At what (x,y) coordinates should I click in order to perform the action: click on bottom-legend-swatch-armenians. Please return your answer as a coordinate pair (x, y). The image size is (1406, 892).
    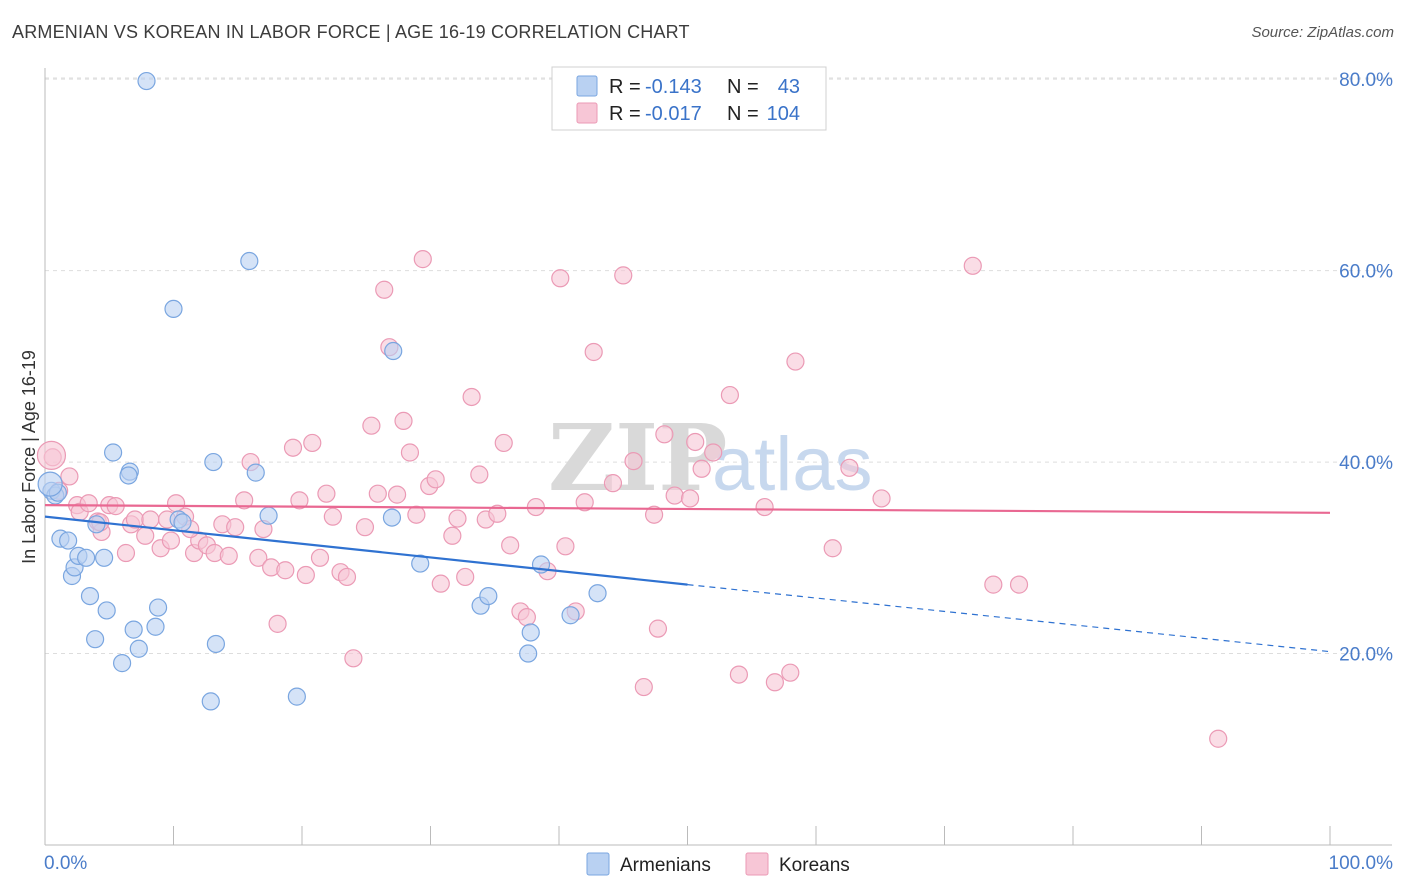
    Looking at the image, I should click on (598, 864).